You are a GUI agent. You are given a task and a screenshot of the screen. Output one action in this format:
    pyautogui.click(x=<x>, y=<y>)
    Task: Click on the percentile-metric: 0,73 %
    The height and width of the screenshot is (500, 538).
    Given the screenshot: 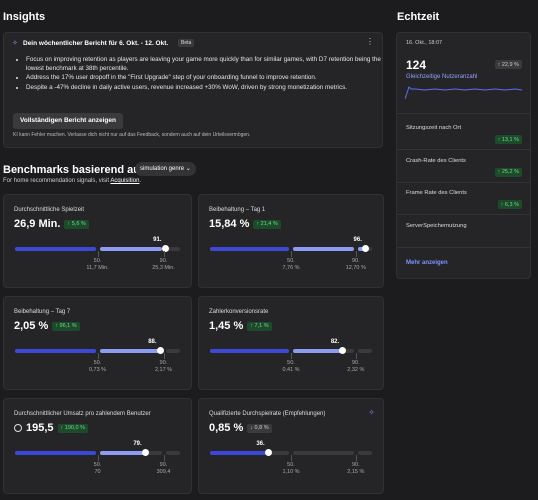 What is the action you would take?
    pyautogui.click(x=97, y=370)
    